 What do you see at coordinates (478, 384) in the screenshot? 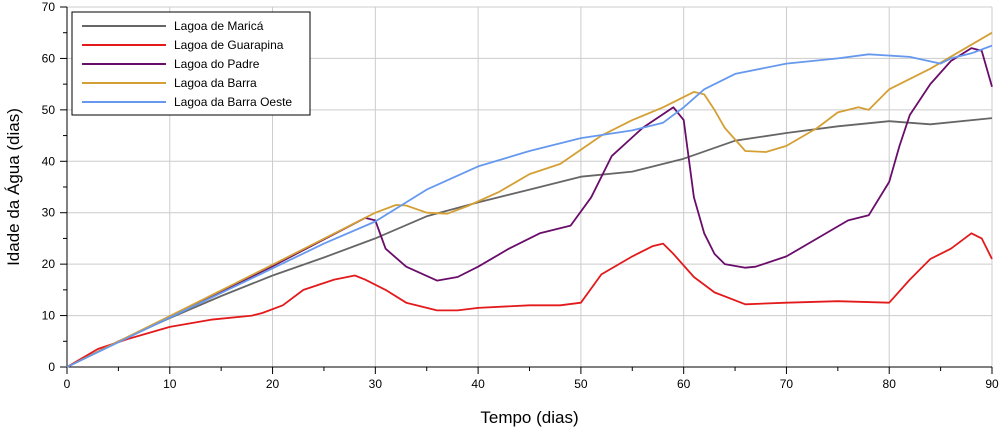
I see `x-tick-label: 40` at bounding box center [478, 384].